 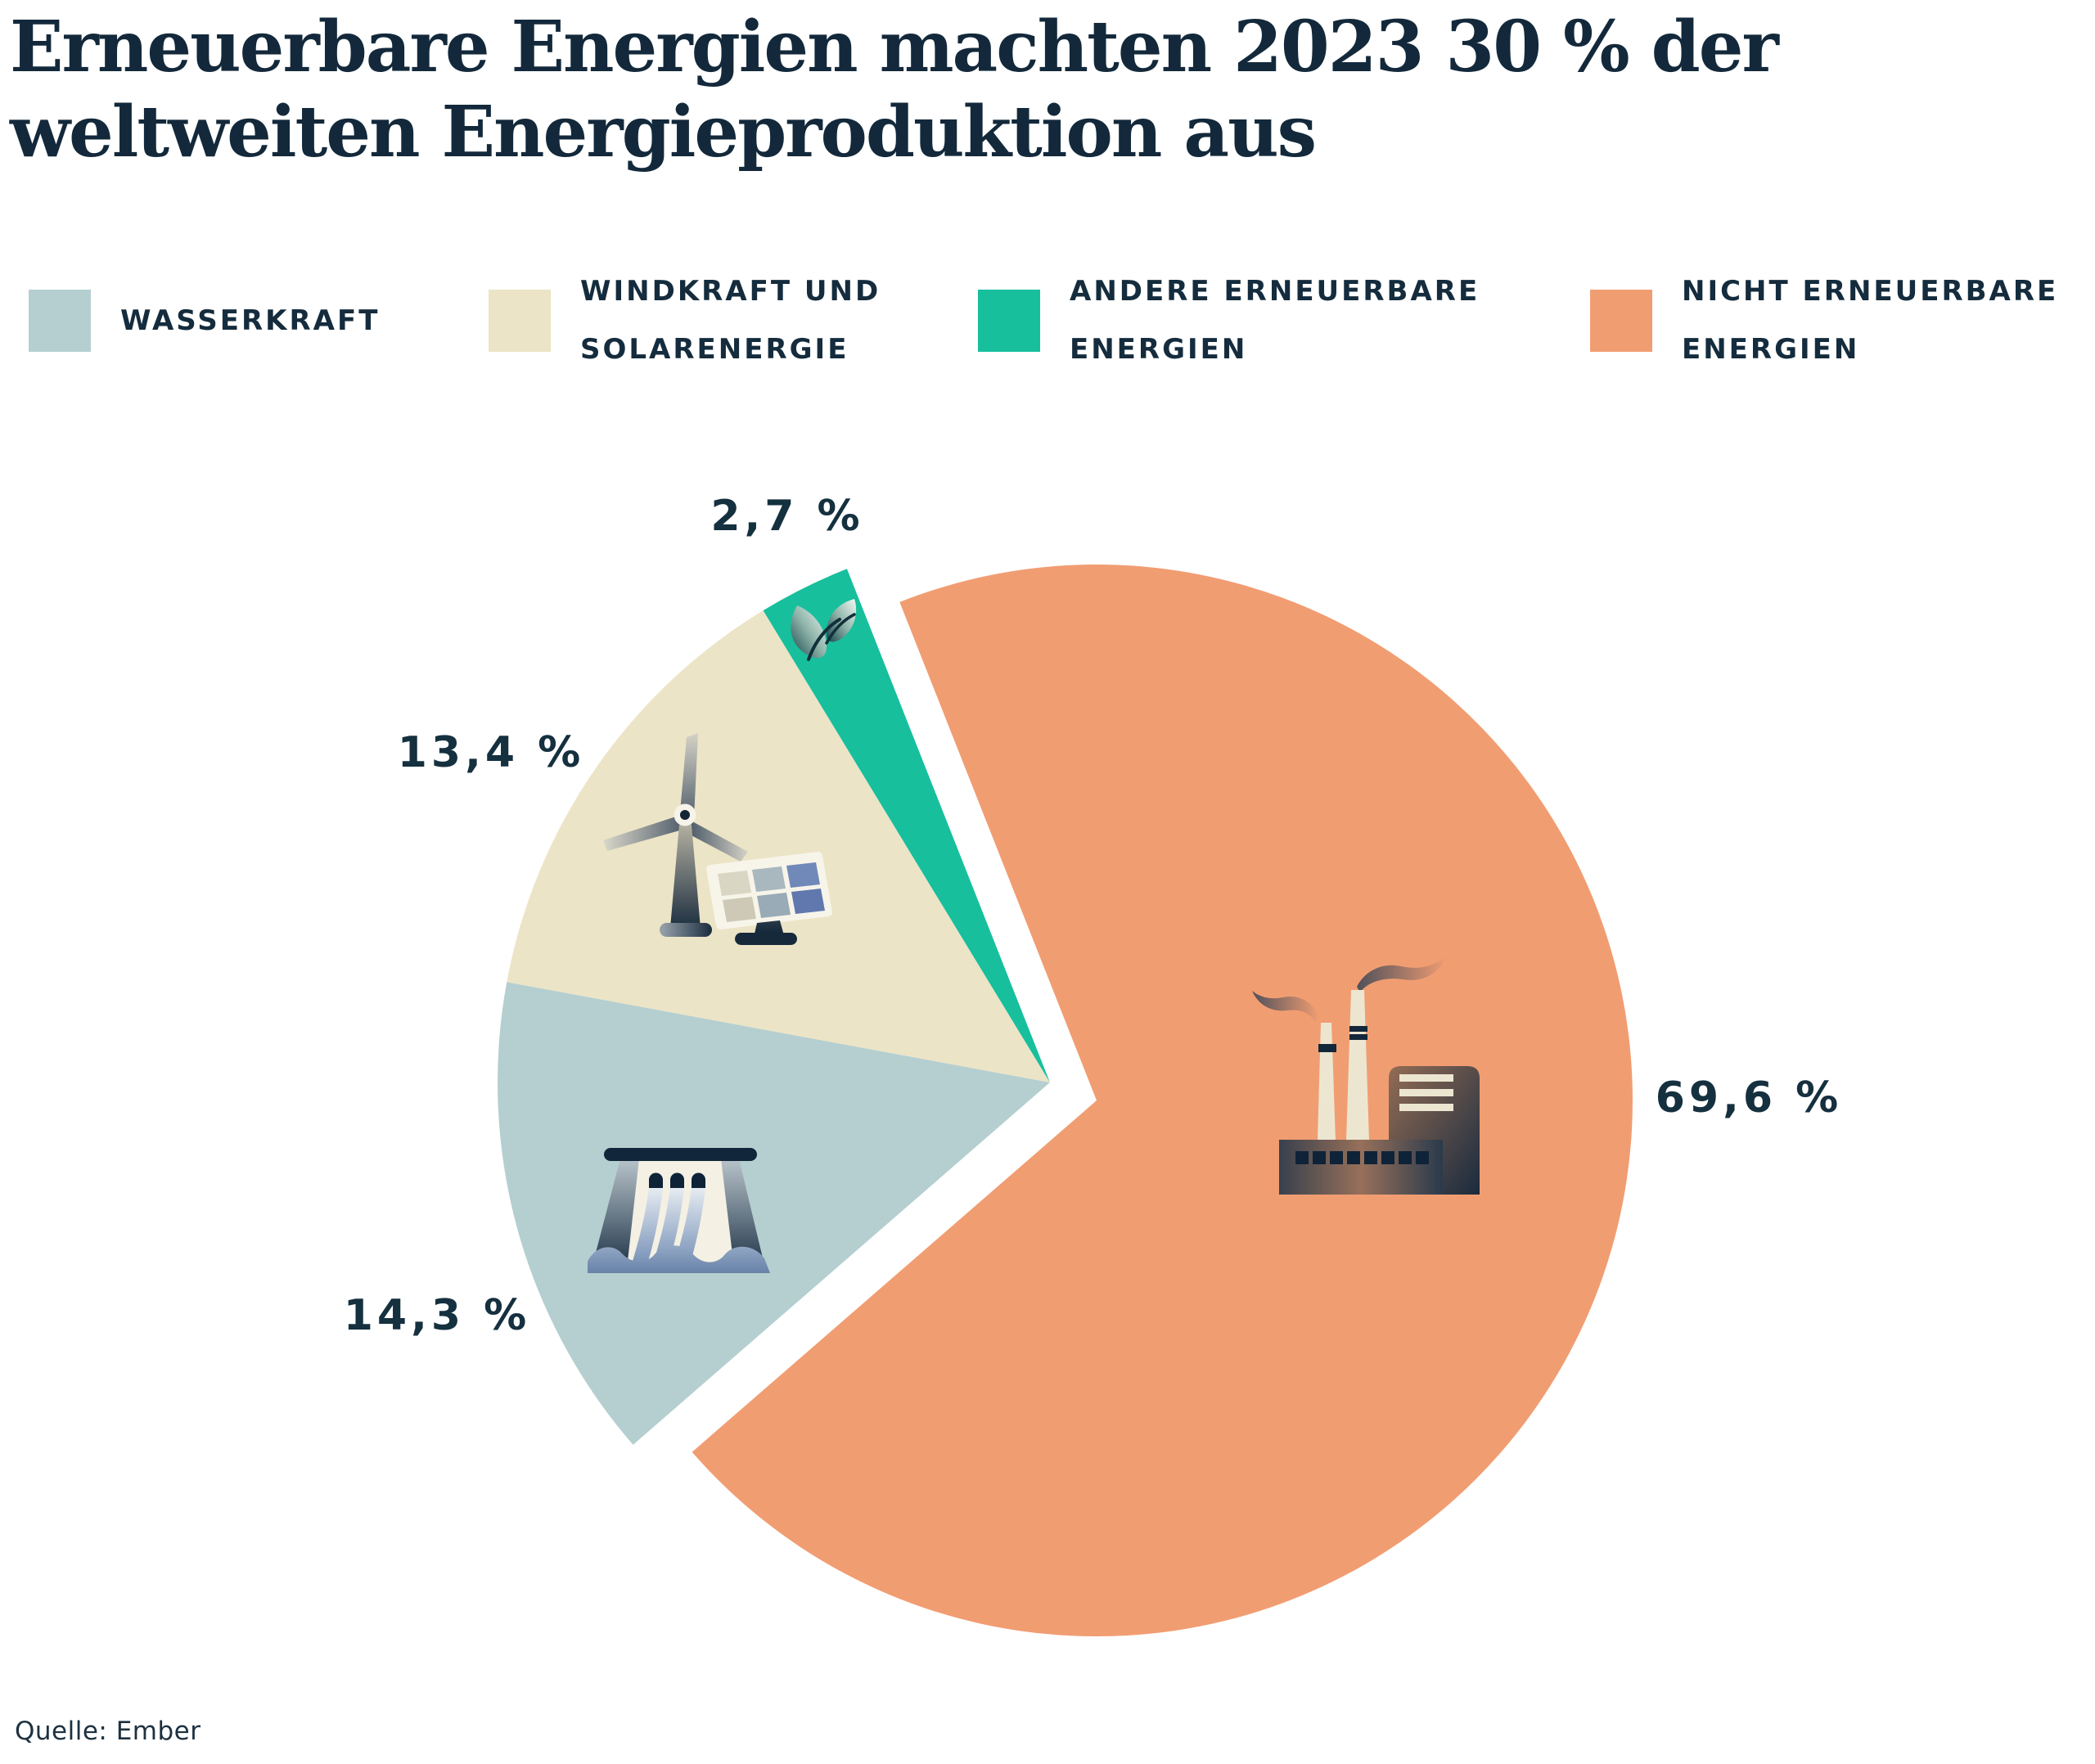 What do you see at coordinates (1366, 1075) in the screenshot?
I see `factory-icon` at bounding box center [1366, 1075].